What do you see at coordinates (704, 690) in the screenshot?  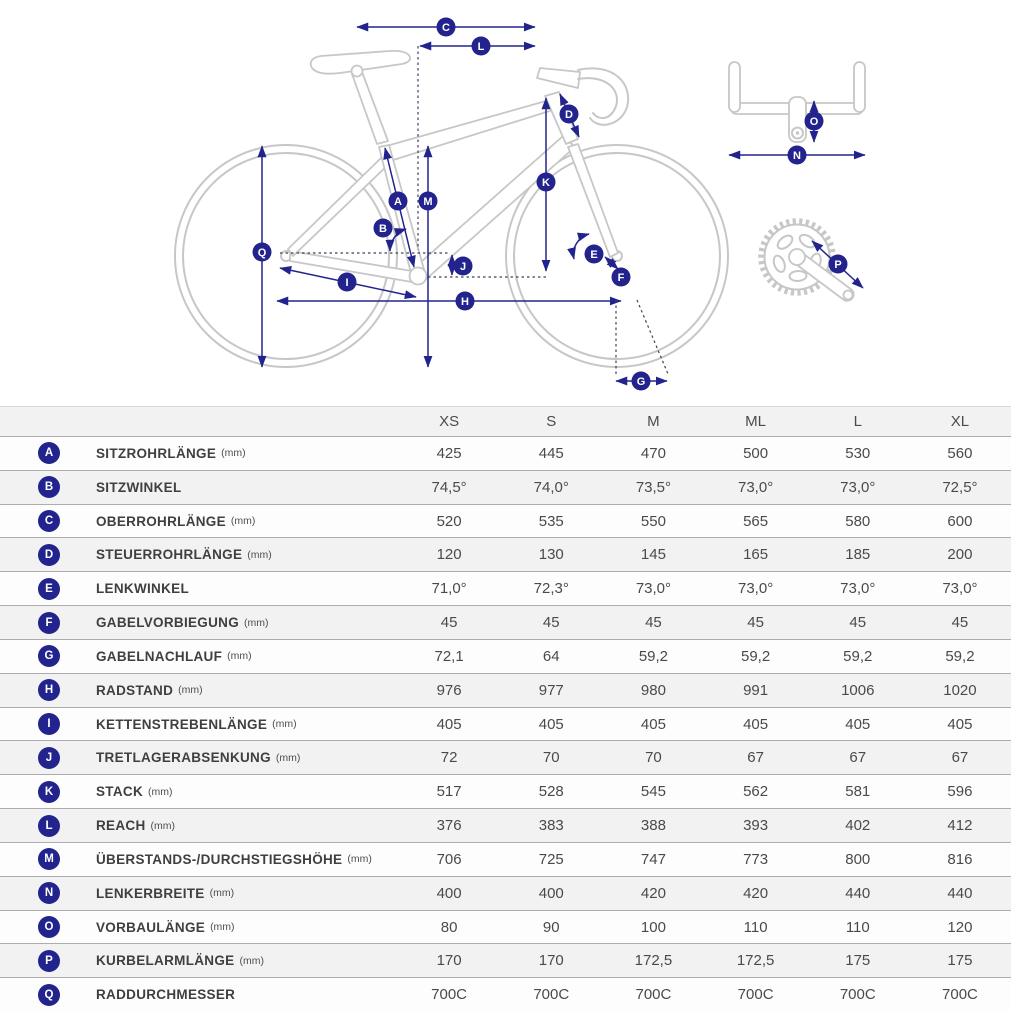 I see `row-values: 976 977 980 991 1006 1020` at bounding box center [704, 690].